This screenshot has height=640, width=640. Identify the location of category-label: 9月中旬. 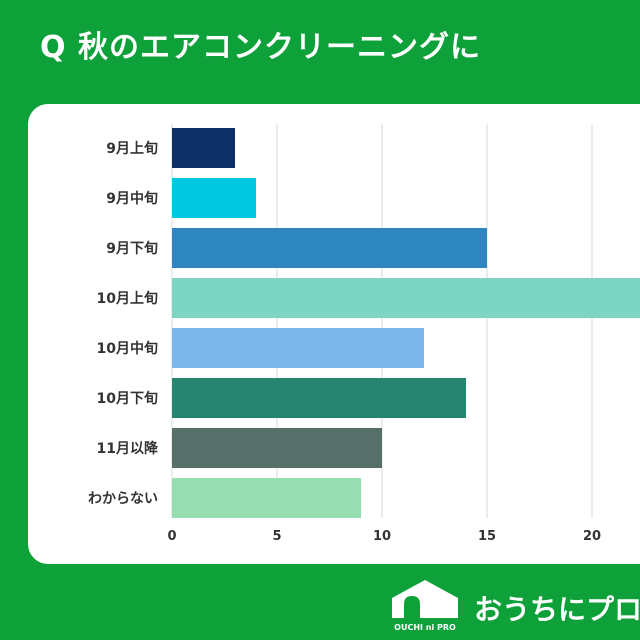
(132, 198).